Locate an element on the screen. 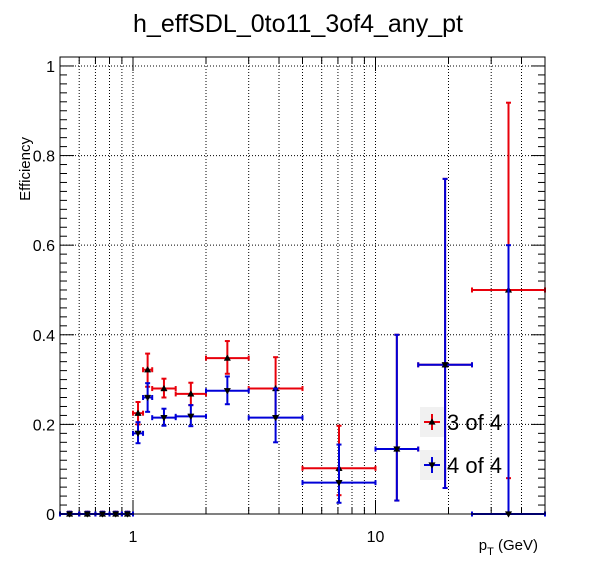 This screenshot has height=572, width=596. legend: 3 of 4 4 of 4 is located at coordinates (461, 443).